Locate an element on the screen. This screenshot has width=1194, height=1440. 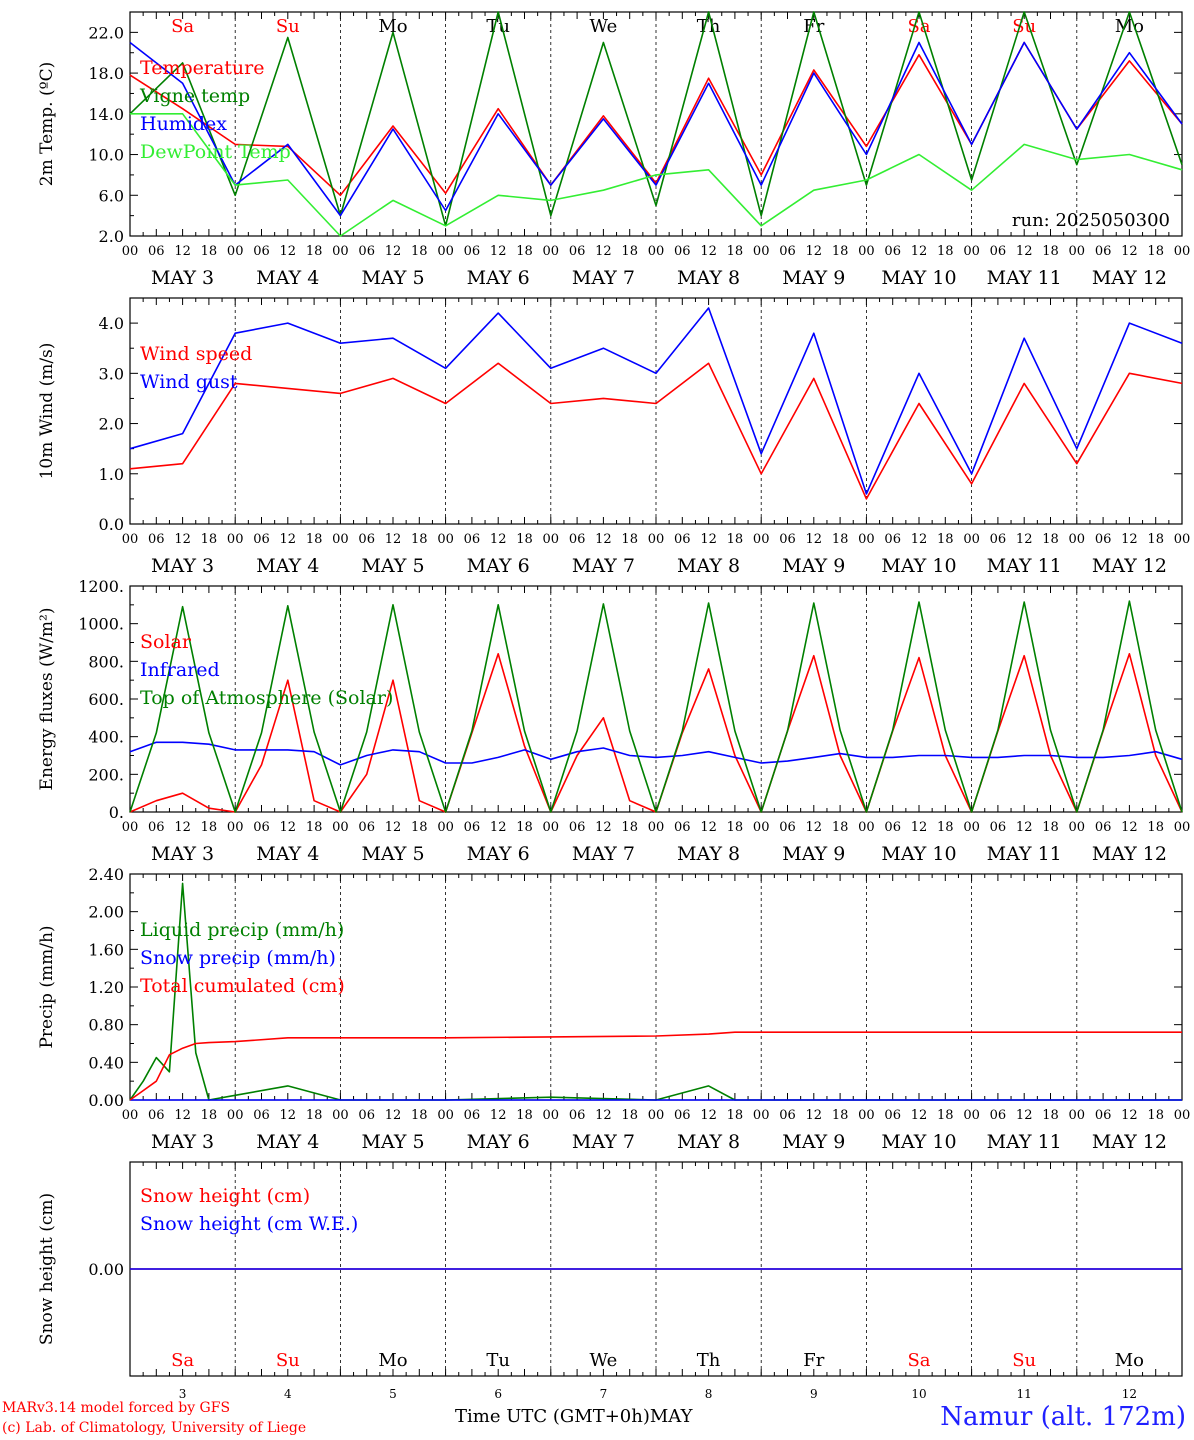
day-number-label: 12 is located at coordinates (1129, 1394).